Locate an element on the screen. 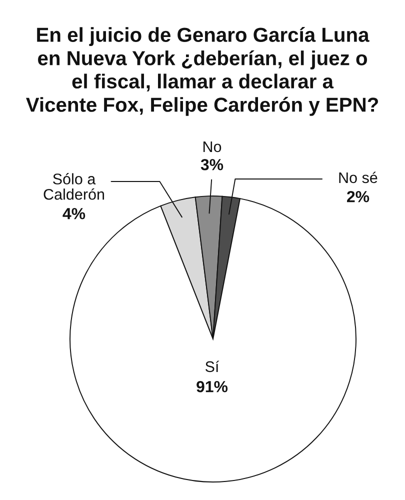  data-label: 91% is located at coordinates (212, 386).